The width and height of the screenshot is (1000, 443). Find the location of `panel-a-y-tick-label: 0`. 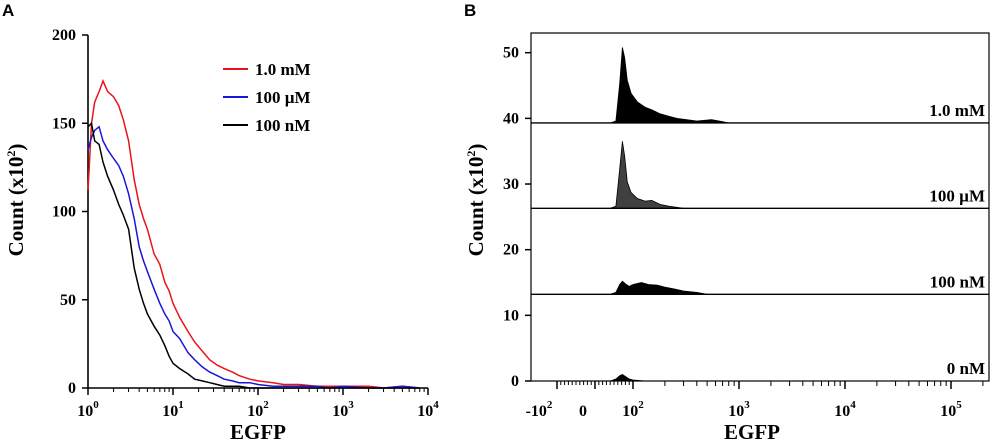

panel-a-y-tick-label: 0 is located at coordinates (72, 388).